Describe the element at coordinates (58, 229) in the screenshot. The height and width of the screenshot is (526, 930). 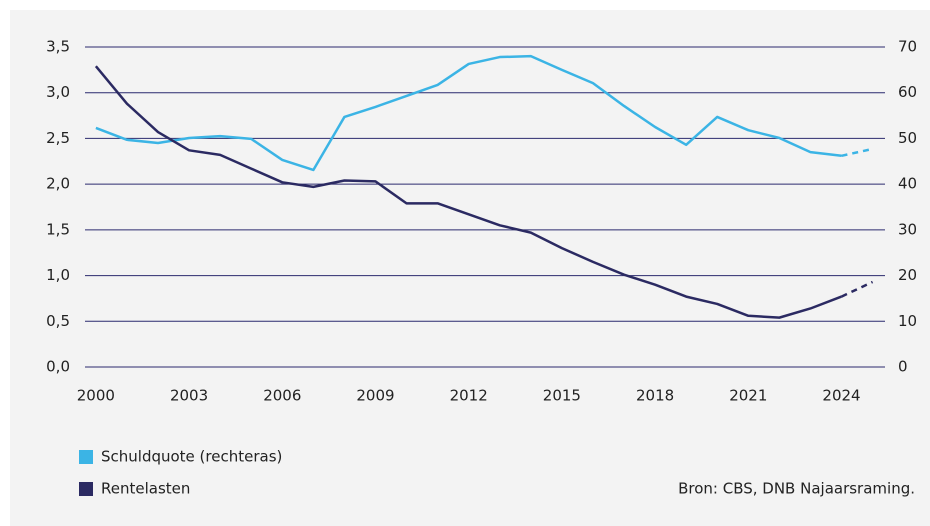
I see `y-tick-label: 1,5` at that location.